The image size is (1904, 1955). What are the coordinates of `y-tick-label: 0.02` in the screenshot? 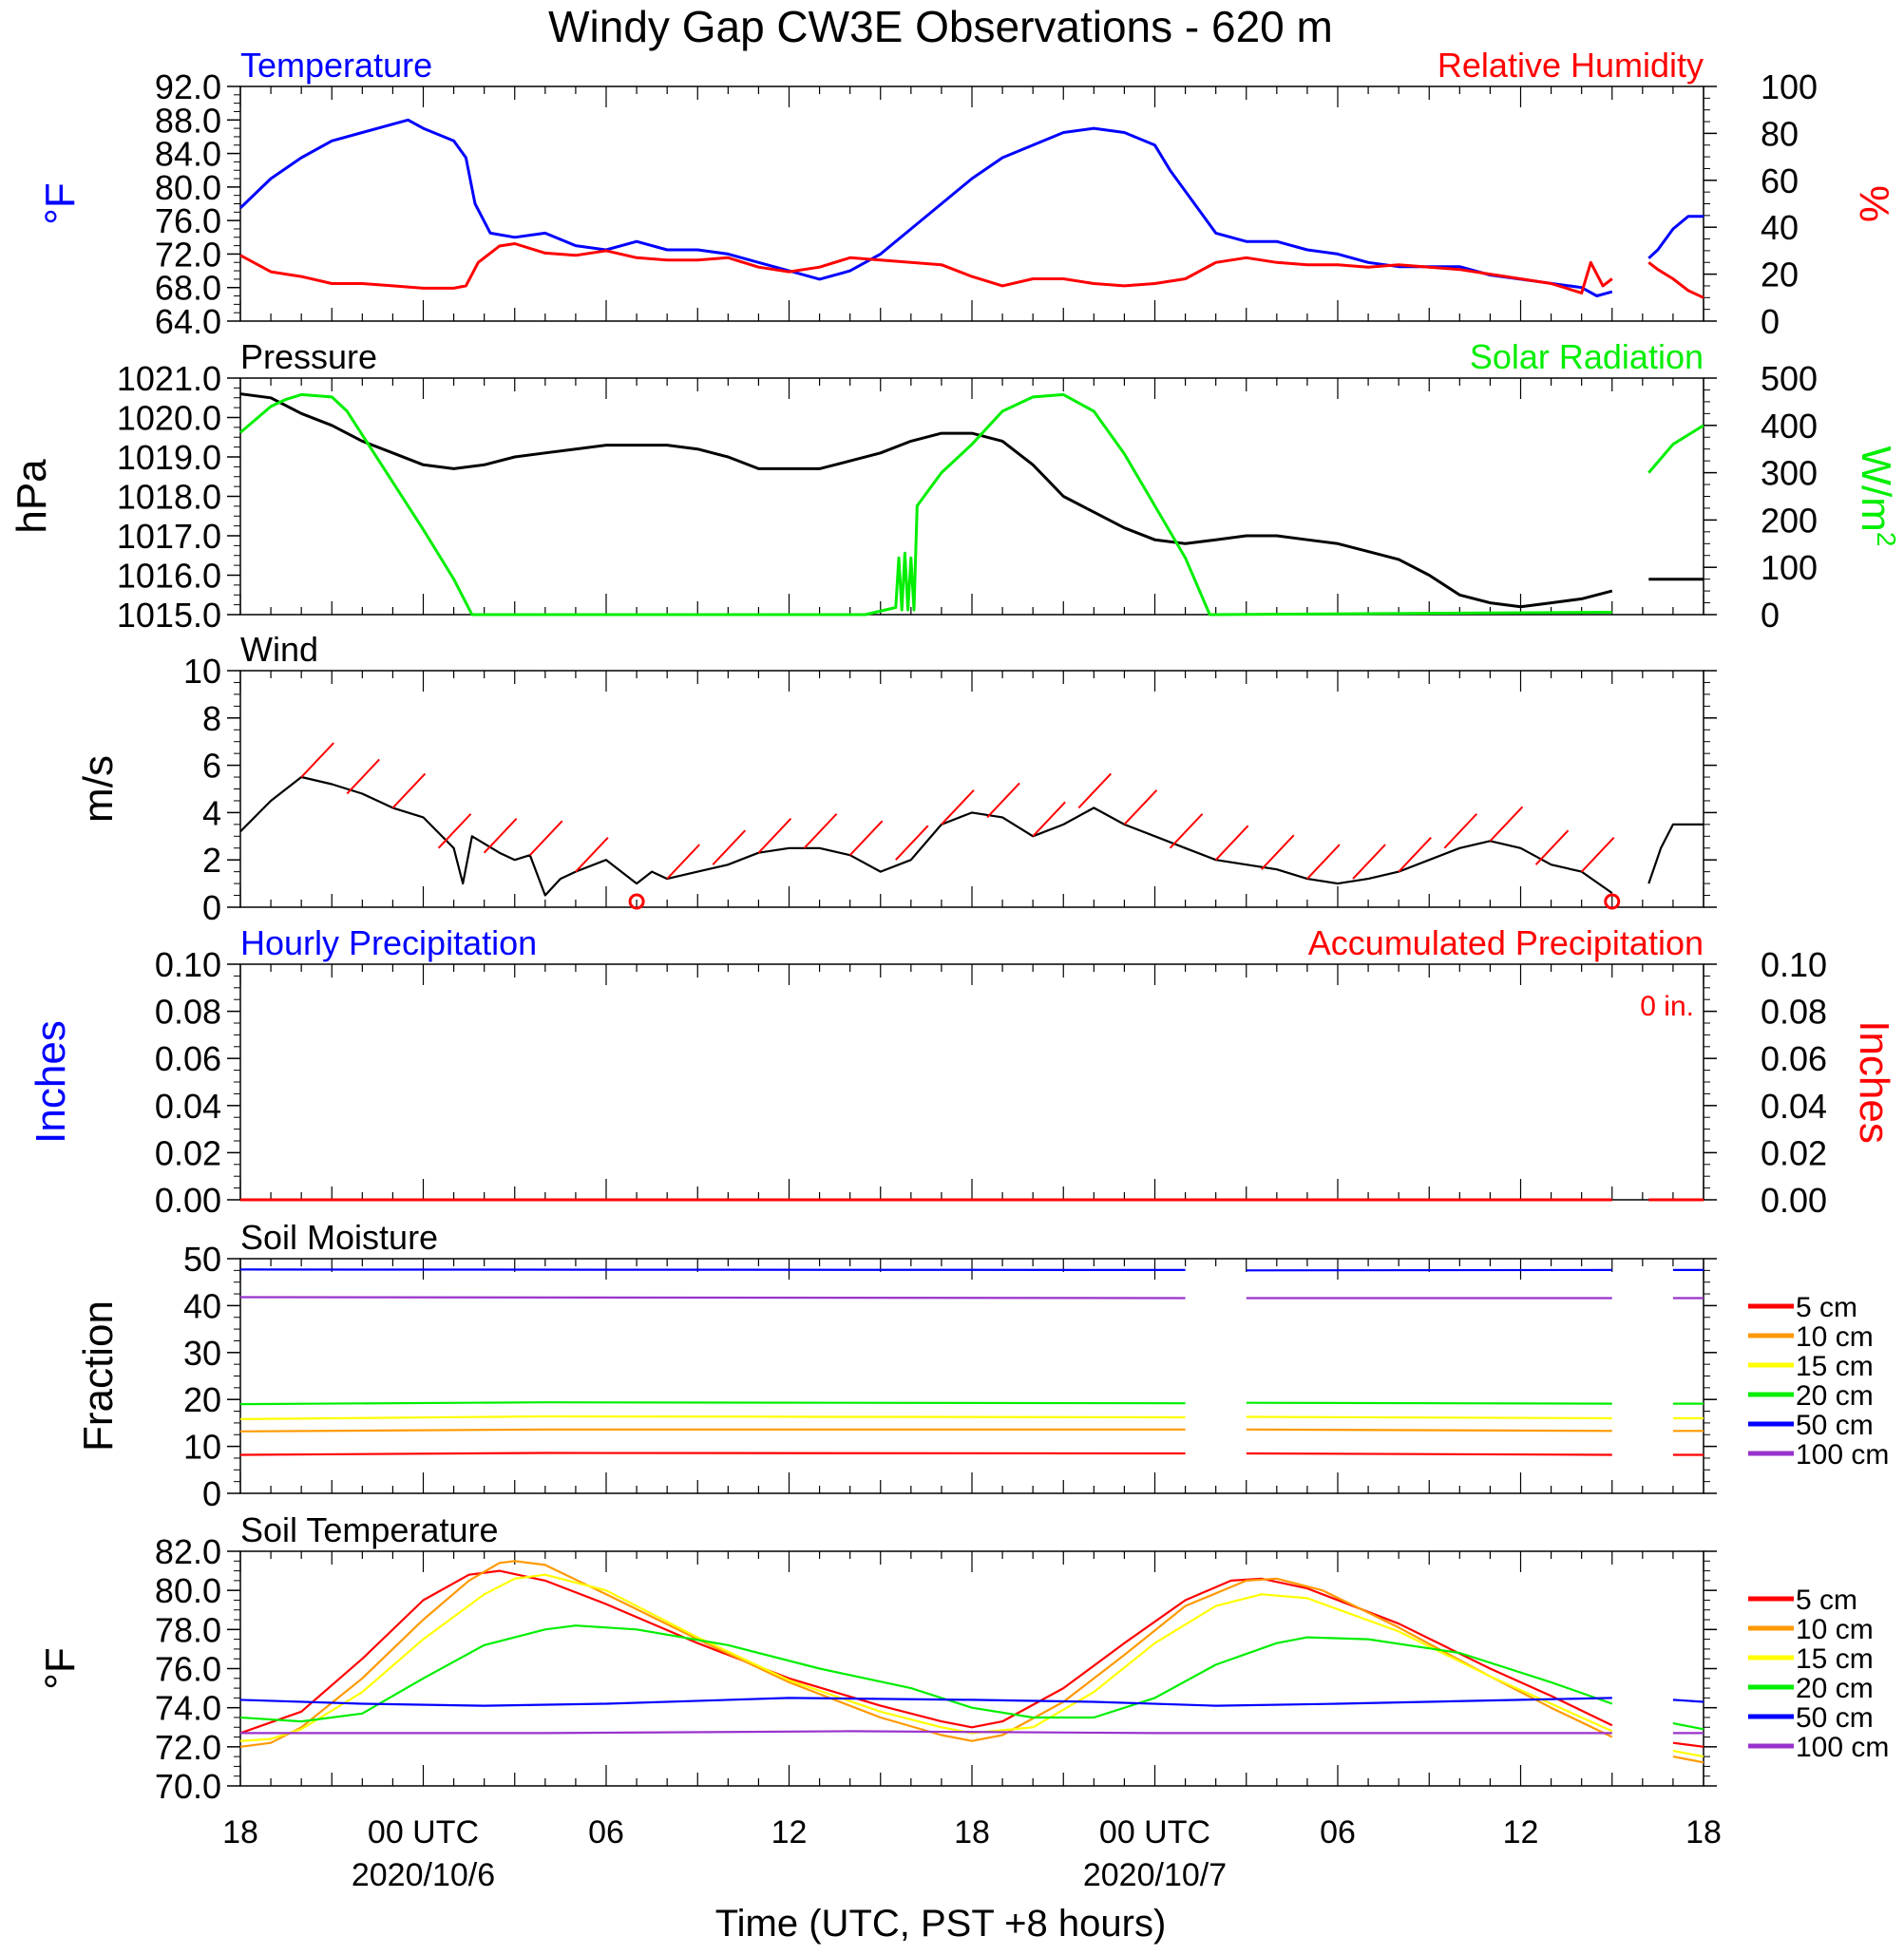 It's located at (188, 1152).